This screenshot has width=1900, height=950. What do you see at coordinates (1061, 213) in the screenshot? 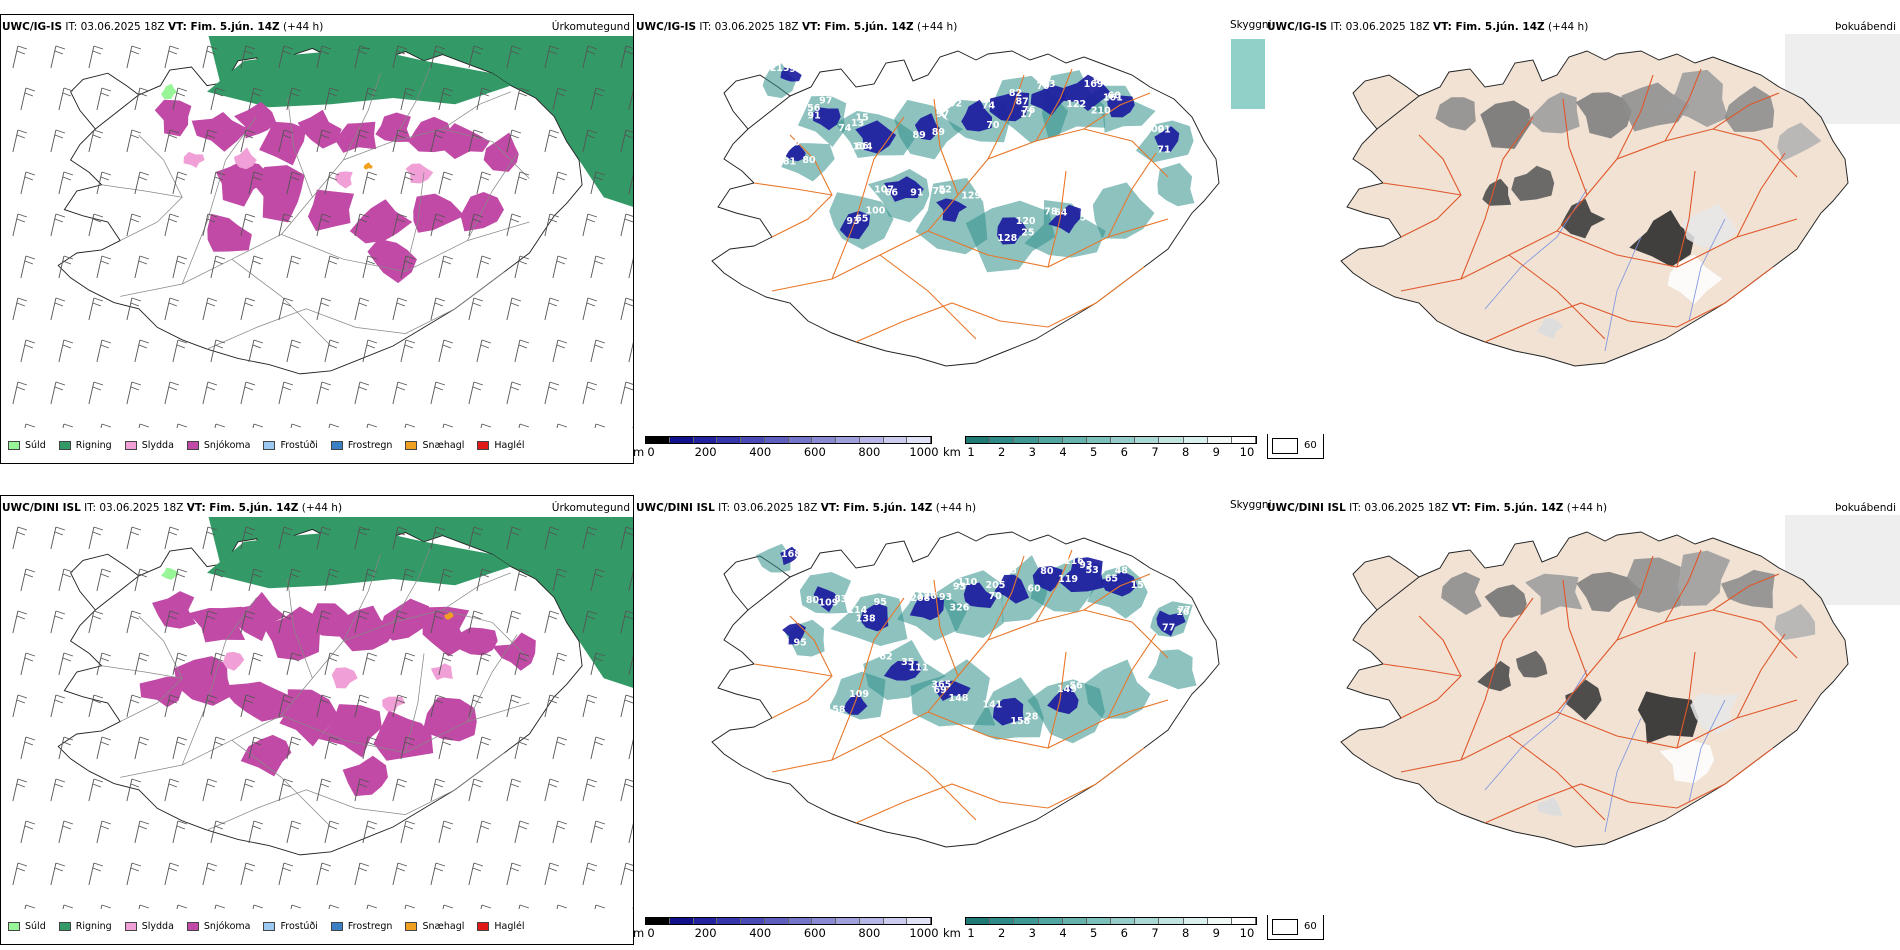
I see `ceiling-value-label: 64` at bounding box center [1061, 213].